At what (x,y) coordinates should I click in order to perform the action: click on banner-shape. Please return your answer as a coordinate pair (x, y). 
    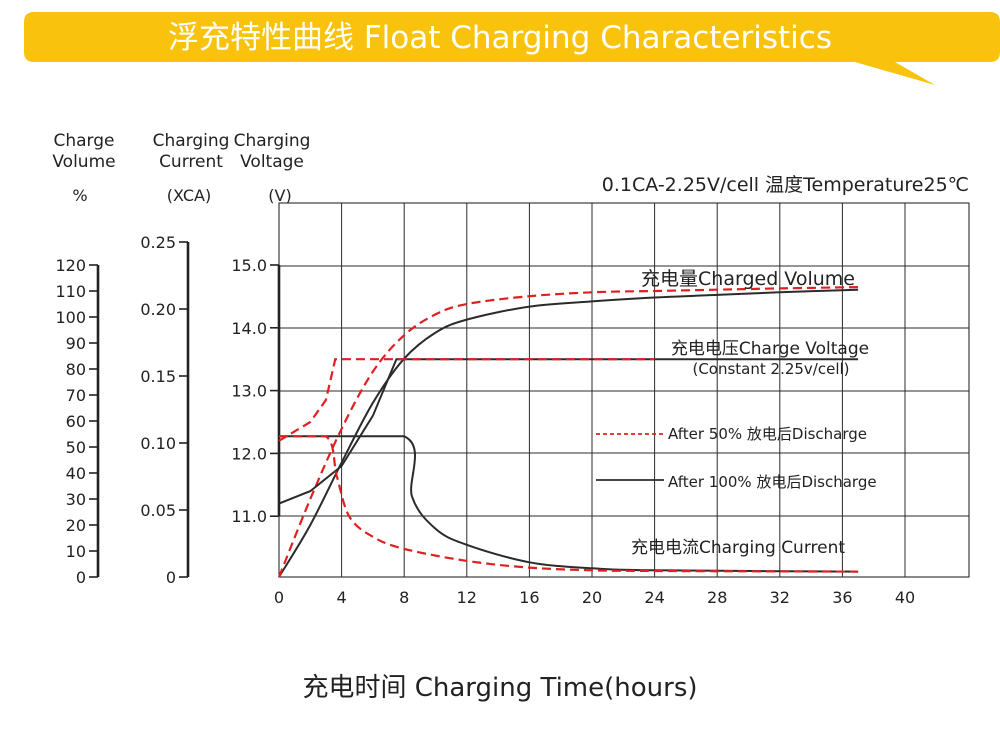
    Looking at the image, I should click on (512, 48).